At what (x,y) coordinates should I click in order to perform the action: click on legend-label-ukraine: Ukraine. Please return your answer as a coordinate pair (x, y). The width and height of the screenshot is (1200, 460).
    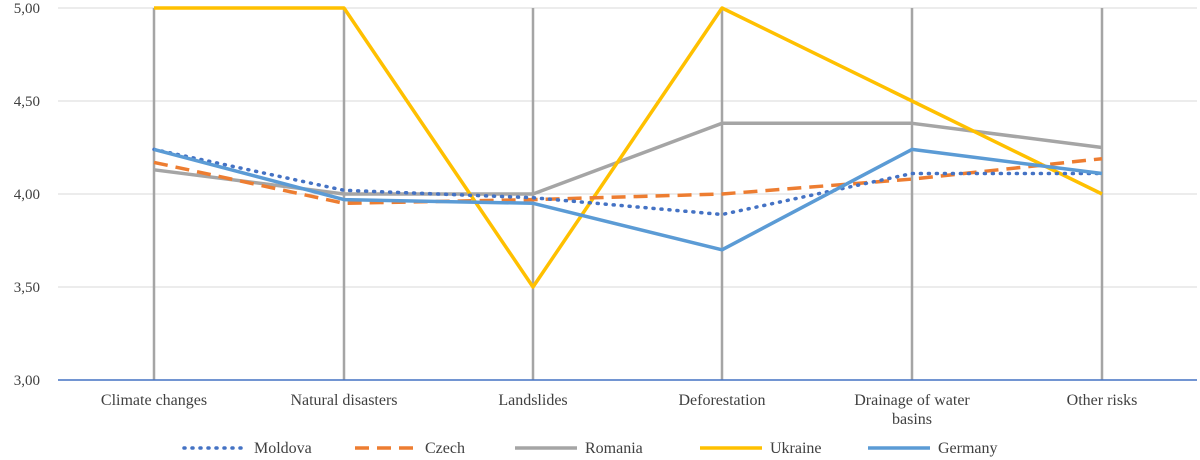
    Looking at the image, I should click on (796, 448).